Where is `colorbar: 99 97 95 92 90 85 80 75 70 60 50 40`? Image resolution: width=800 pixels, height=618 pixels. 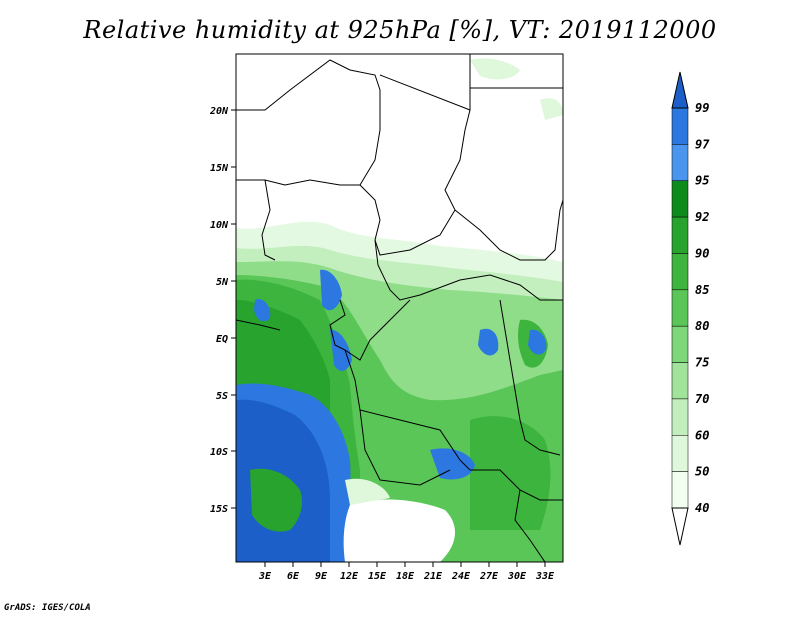
colorbar: 99 97 95 92 90 85 80 75 70 60 50 40 is located at coordinates (690, 308).